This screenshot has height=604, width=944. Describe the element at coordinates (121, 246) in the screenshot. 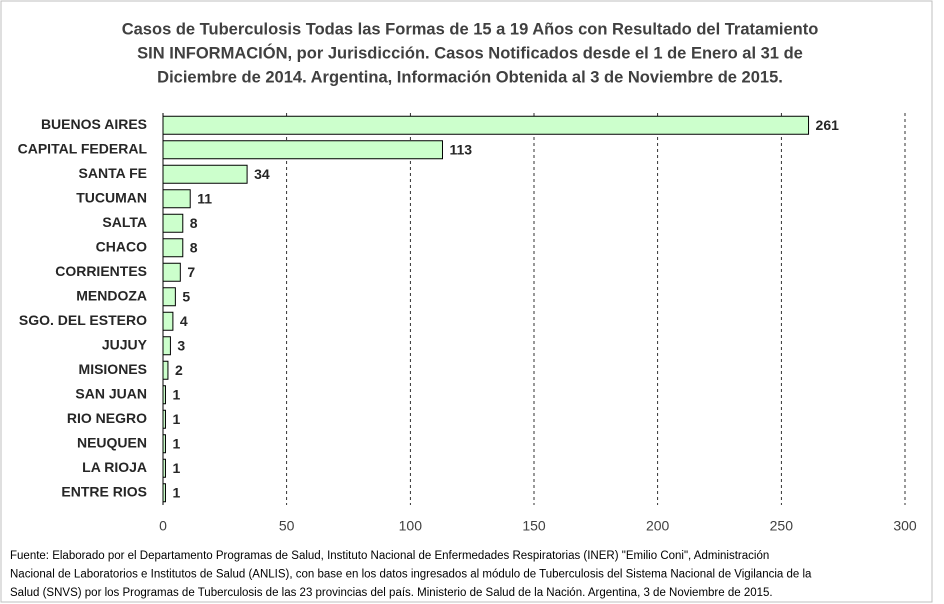

I see `y-tick-label: CHACO` at that location.